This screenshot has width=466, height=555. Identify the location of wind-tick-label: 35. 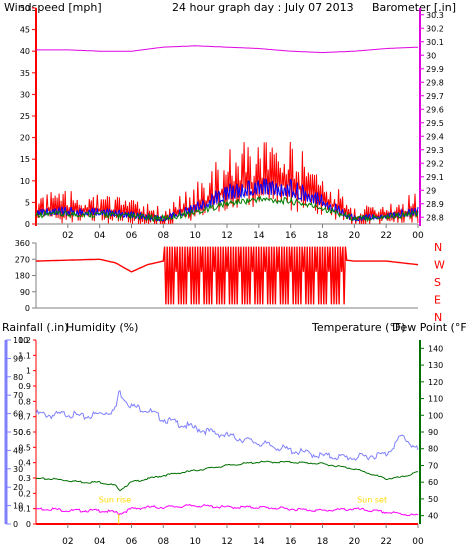
(25, 73).